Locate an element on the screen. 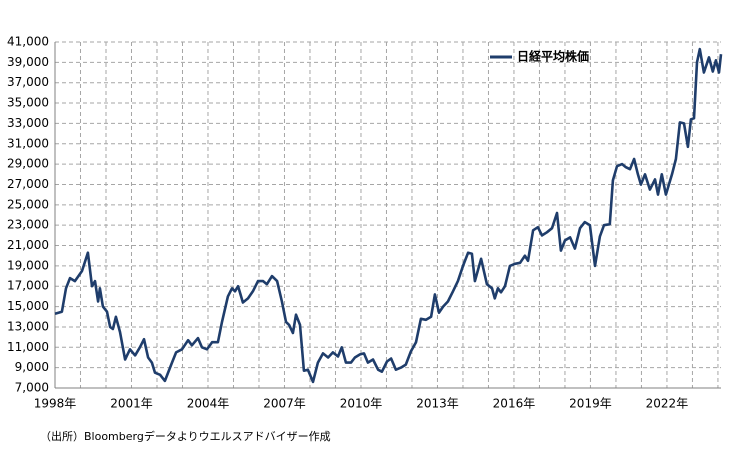  y-tick-label: 31,000 is located at coordinates (28, 143).